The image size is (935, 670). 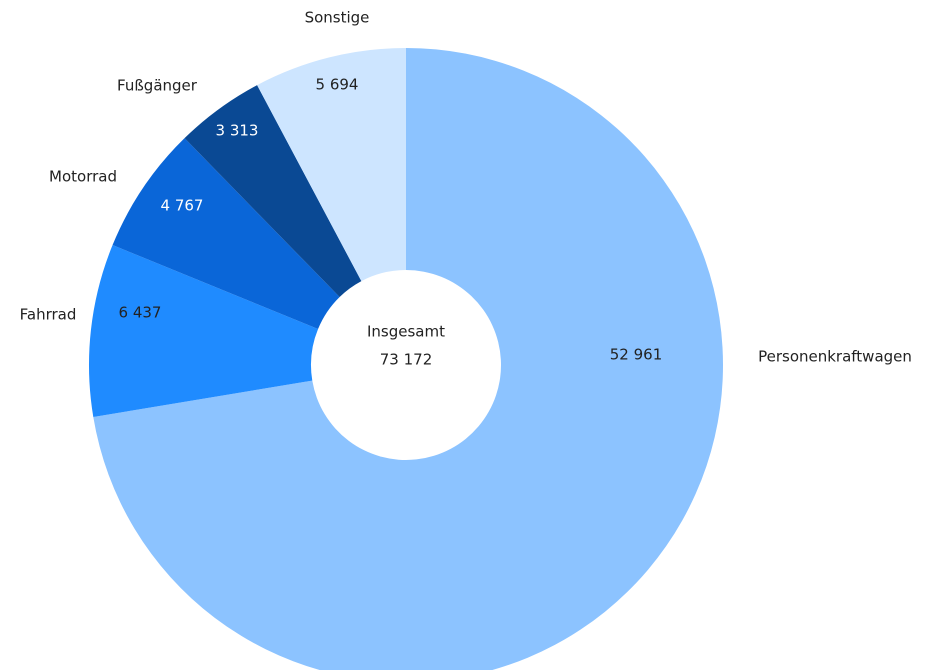 I want to click on category-label: Motorrad, so click(x=83, y=177).